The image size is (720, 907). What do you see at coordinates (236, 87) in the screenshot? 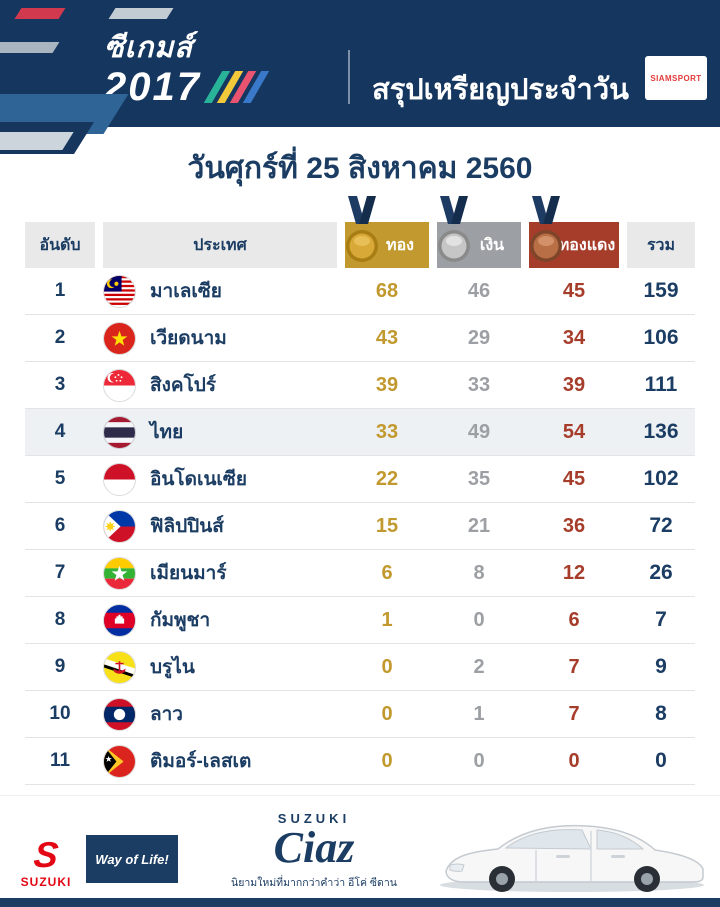
I see `logo-color-stripes-icon` at bounding box center [236, 87].